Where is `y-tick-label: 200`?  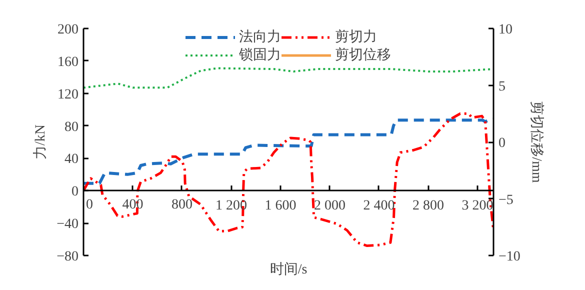 y-tick-label: 200 is located at coordinates (68, 30).